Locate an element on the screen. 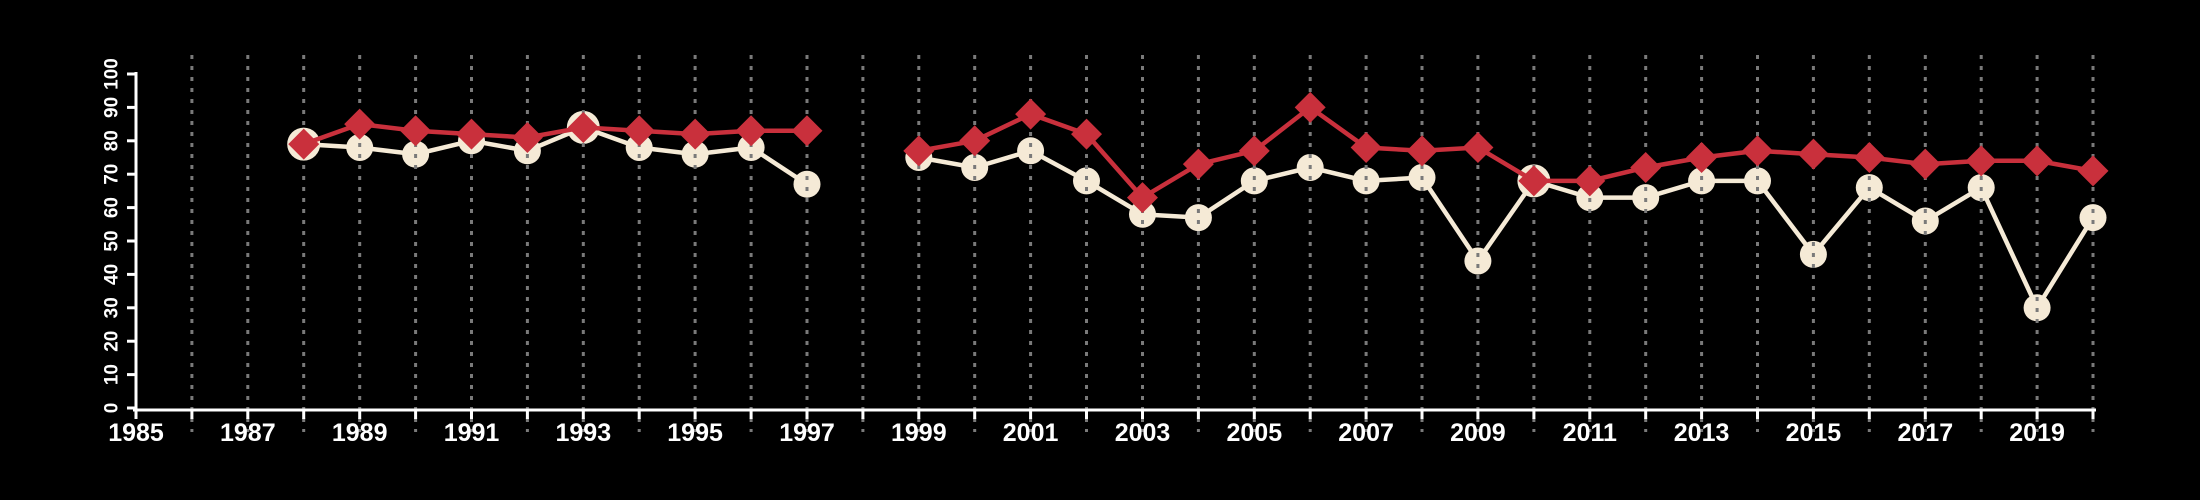  y-tick-label: 70 is located at coordinates (112, 174).